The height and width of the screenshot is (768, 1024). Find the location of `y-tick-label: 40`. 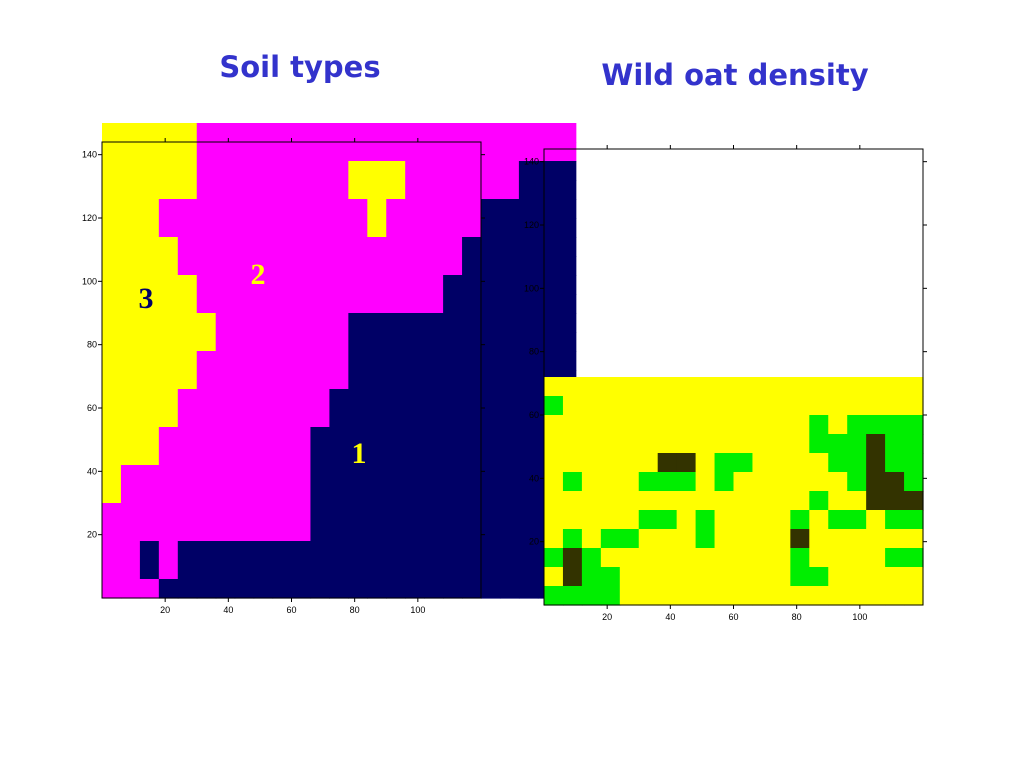

y-tick-label: 40 is located at coordinates (92, 471).